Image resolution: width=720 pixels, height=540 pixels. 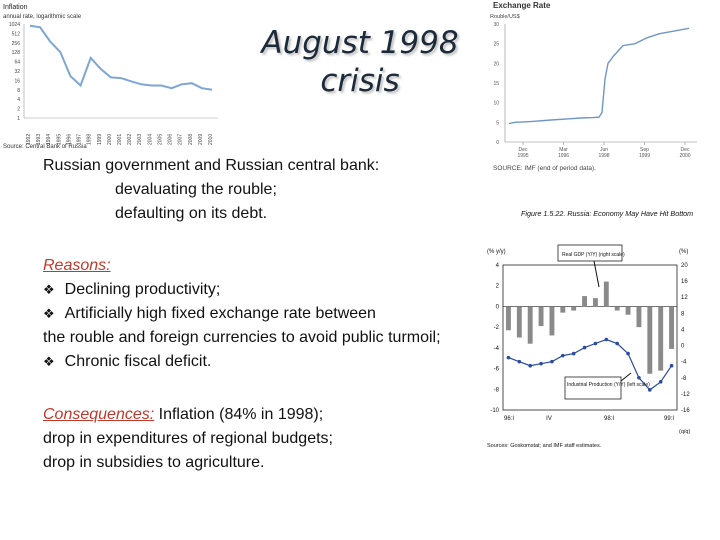 I want to click on x-tick-label: 1994, so click(x=49, y=139).